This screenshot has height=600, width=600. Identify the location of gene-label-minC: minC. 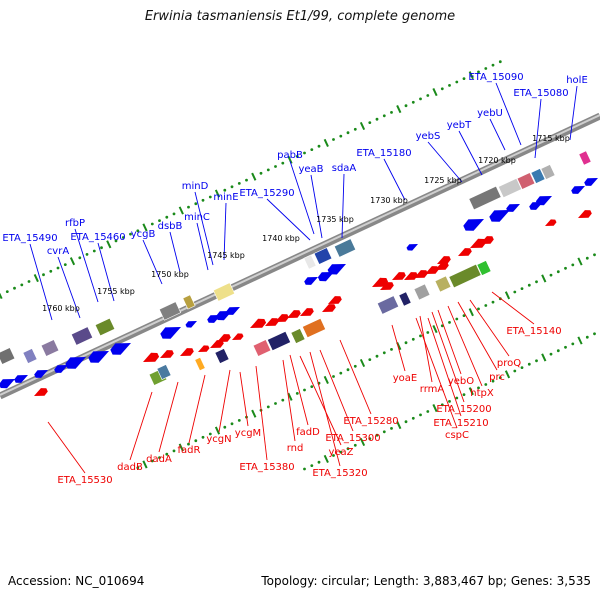
(197, 217).